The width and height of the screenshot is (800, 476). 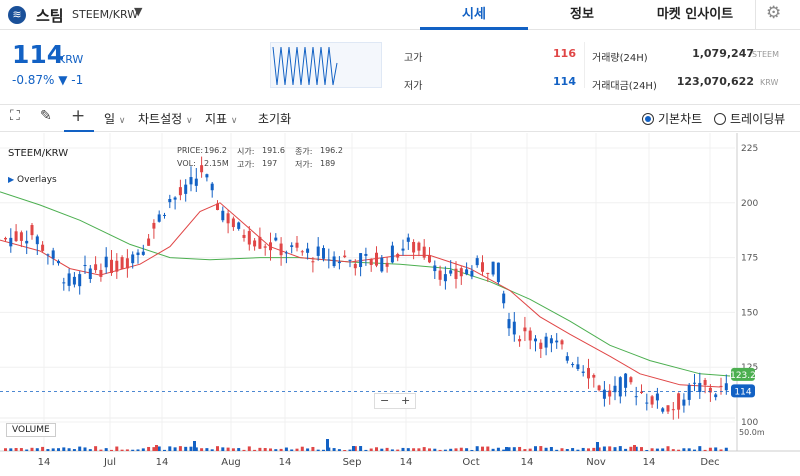 I want to click on tradingview-label: 트레이딩뷰, so click(x=758, y=119).